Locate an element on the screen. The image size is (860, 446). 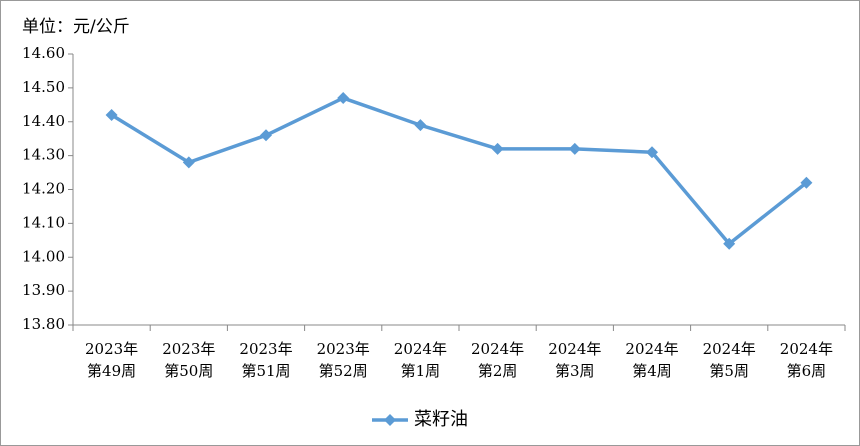
legend-label: 菜籽油 is located at coordinates (441, 419).